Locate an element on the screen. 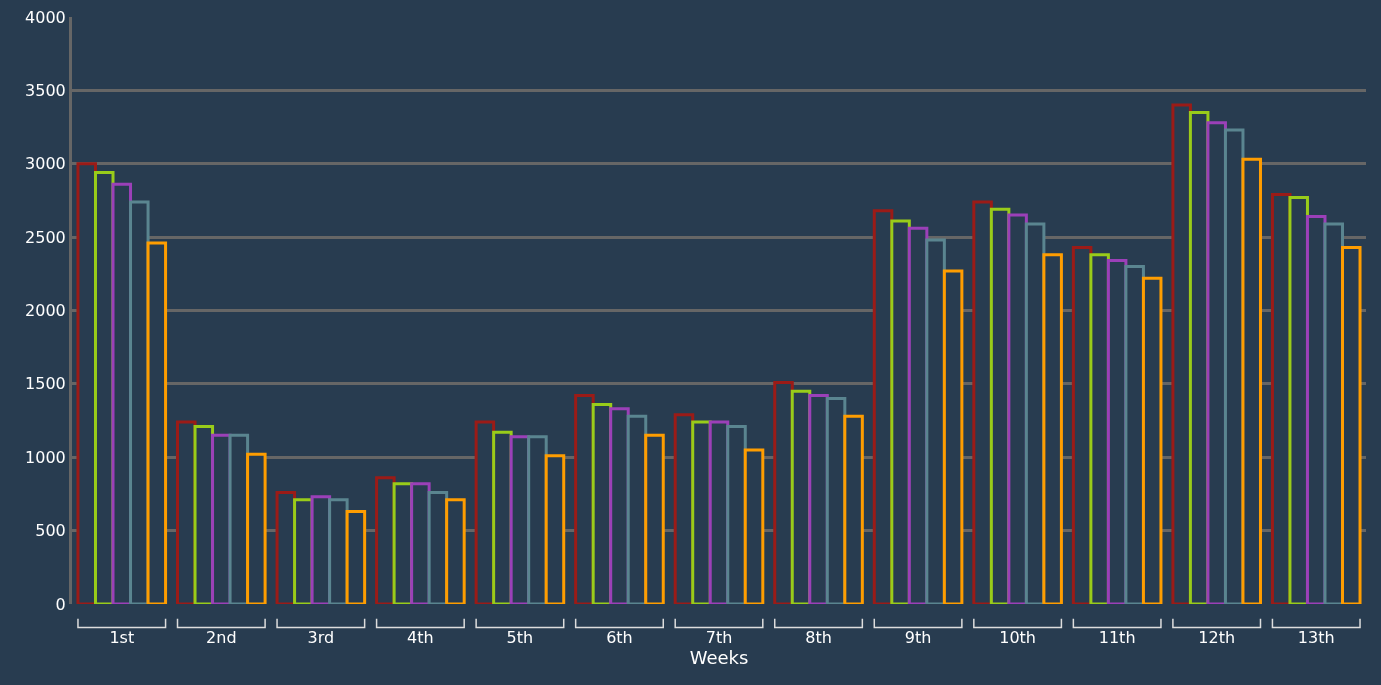 The width and height of the screenshot is (1381, 685). x-tick-label: 11th is located at coordinates (1117, 637).